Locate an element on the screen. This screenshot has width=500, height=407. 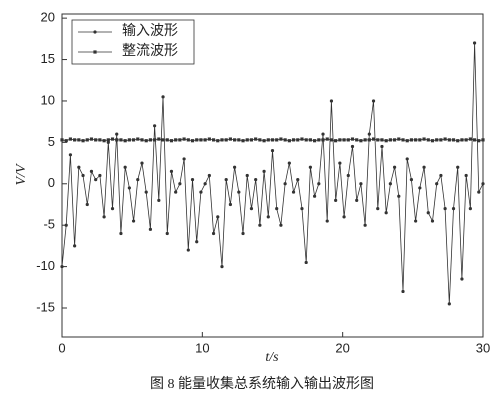
legend-box is located at coordinates (133, 42).